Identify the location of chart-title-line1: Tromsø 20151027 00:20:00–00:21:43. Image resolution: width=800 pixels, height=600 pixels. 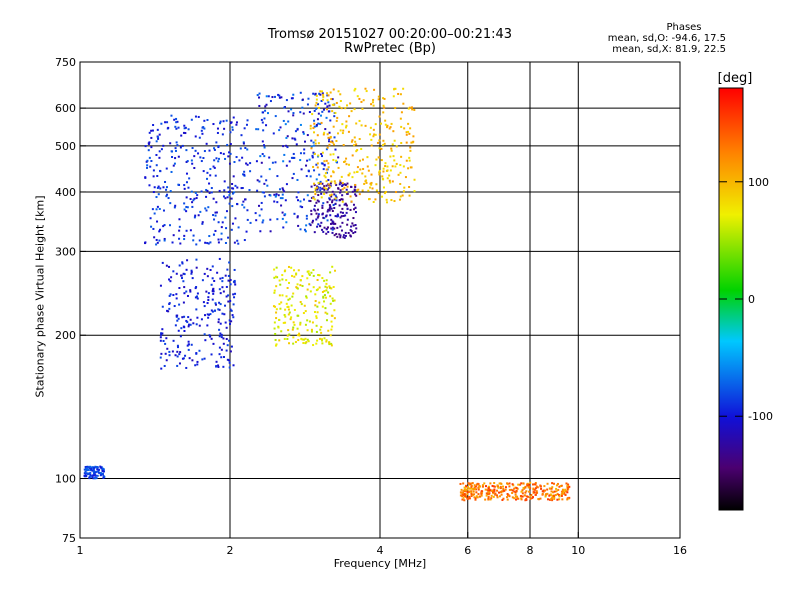
(390, 34).